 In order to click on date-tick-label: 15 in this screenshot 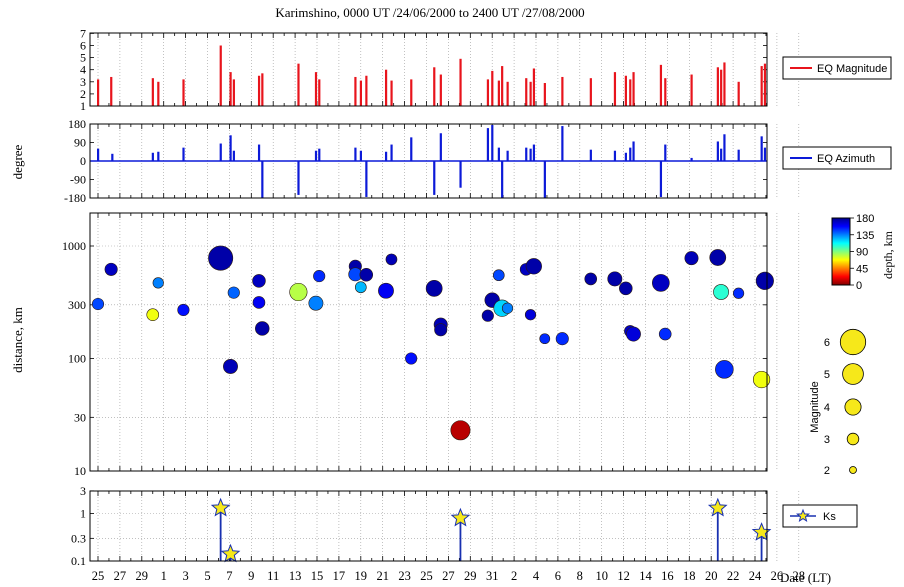, I will do `click(317, 576)`.